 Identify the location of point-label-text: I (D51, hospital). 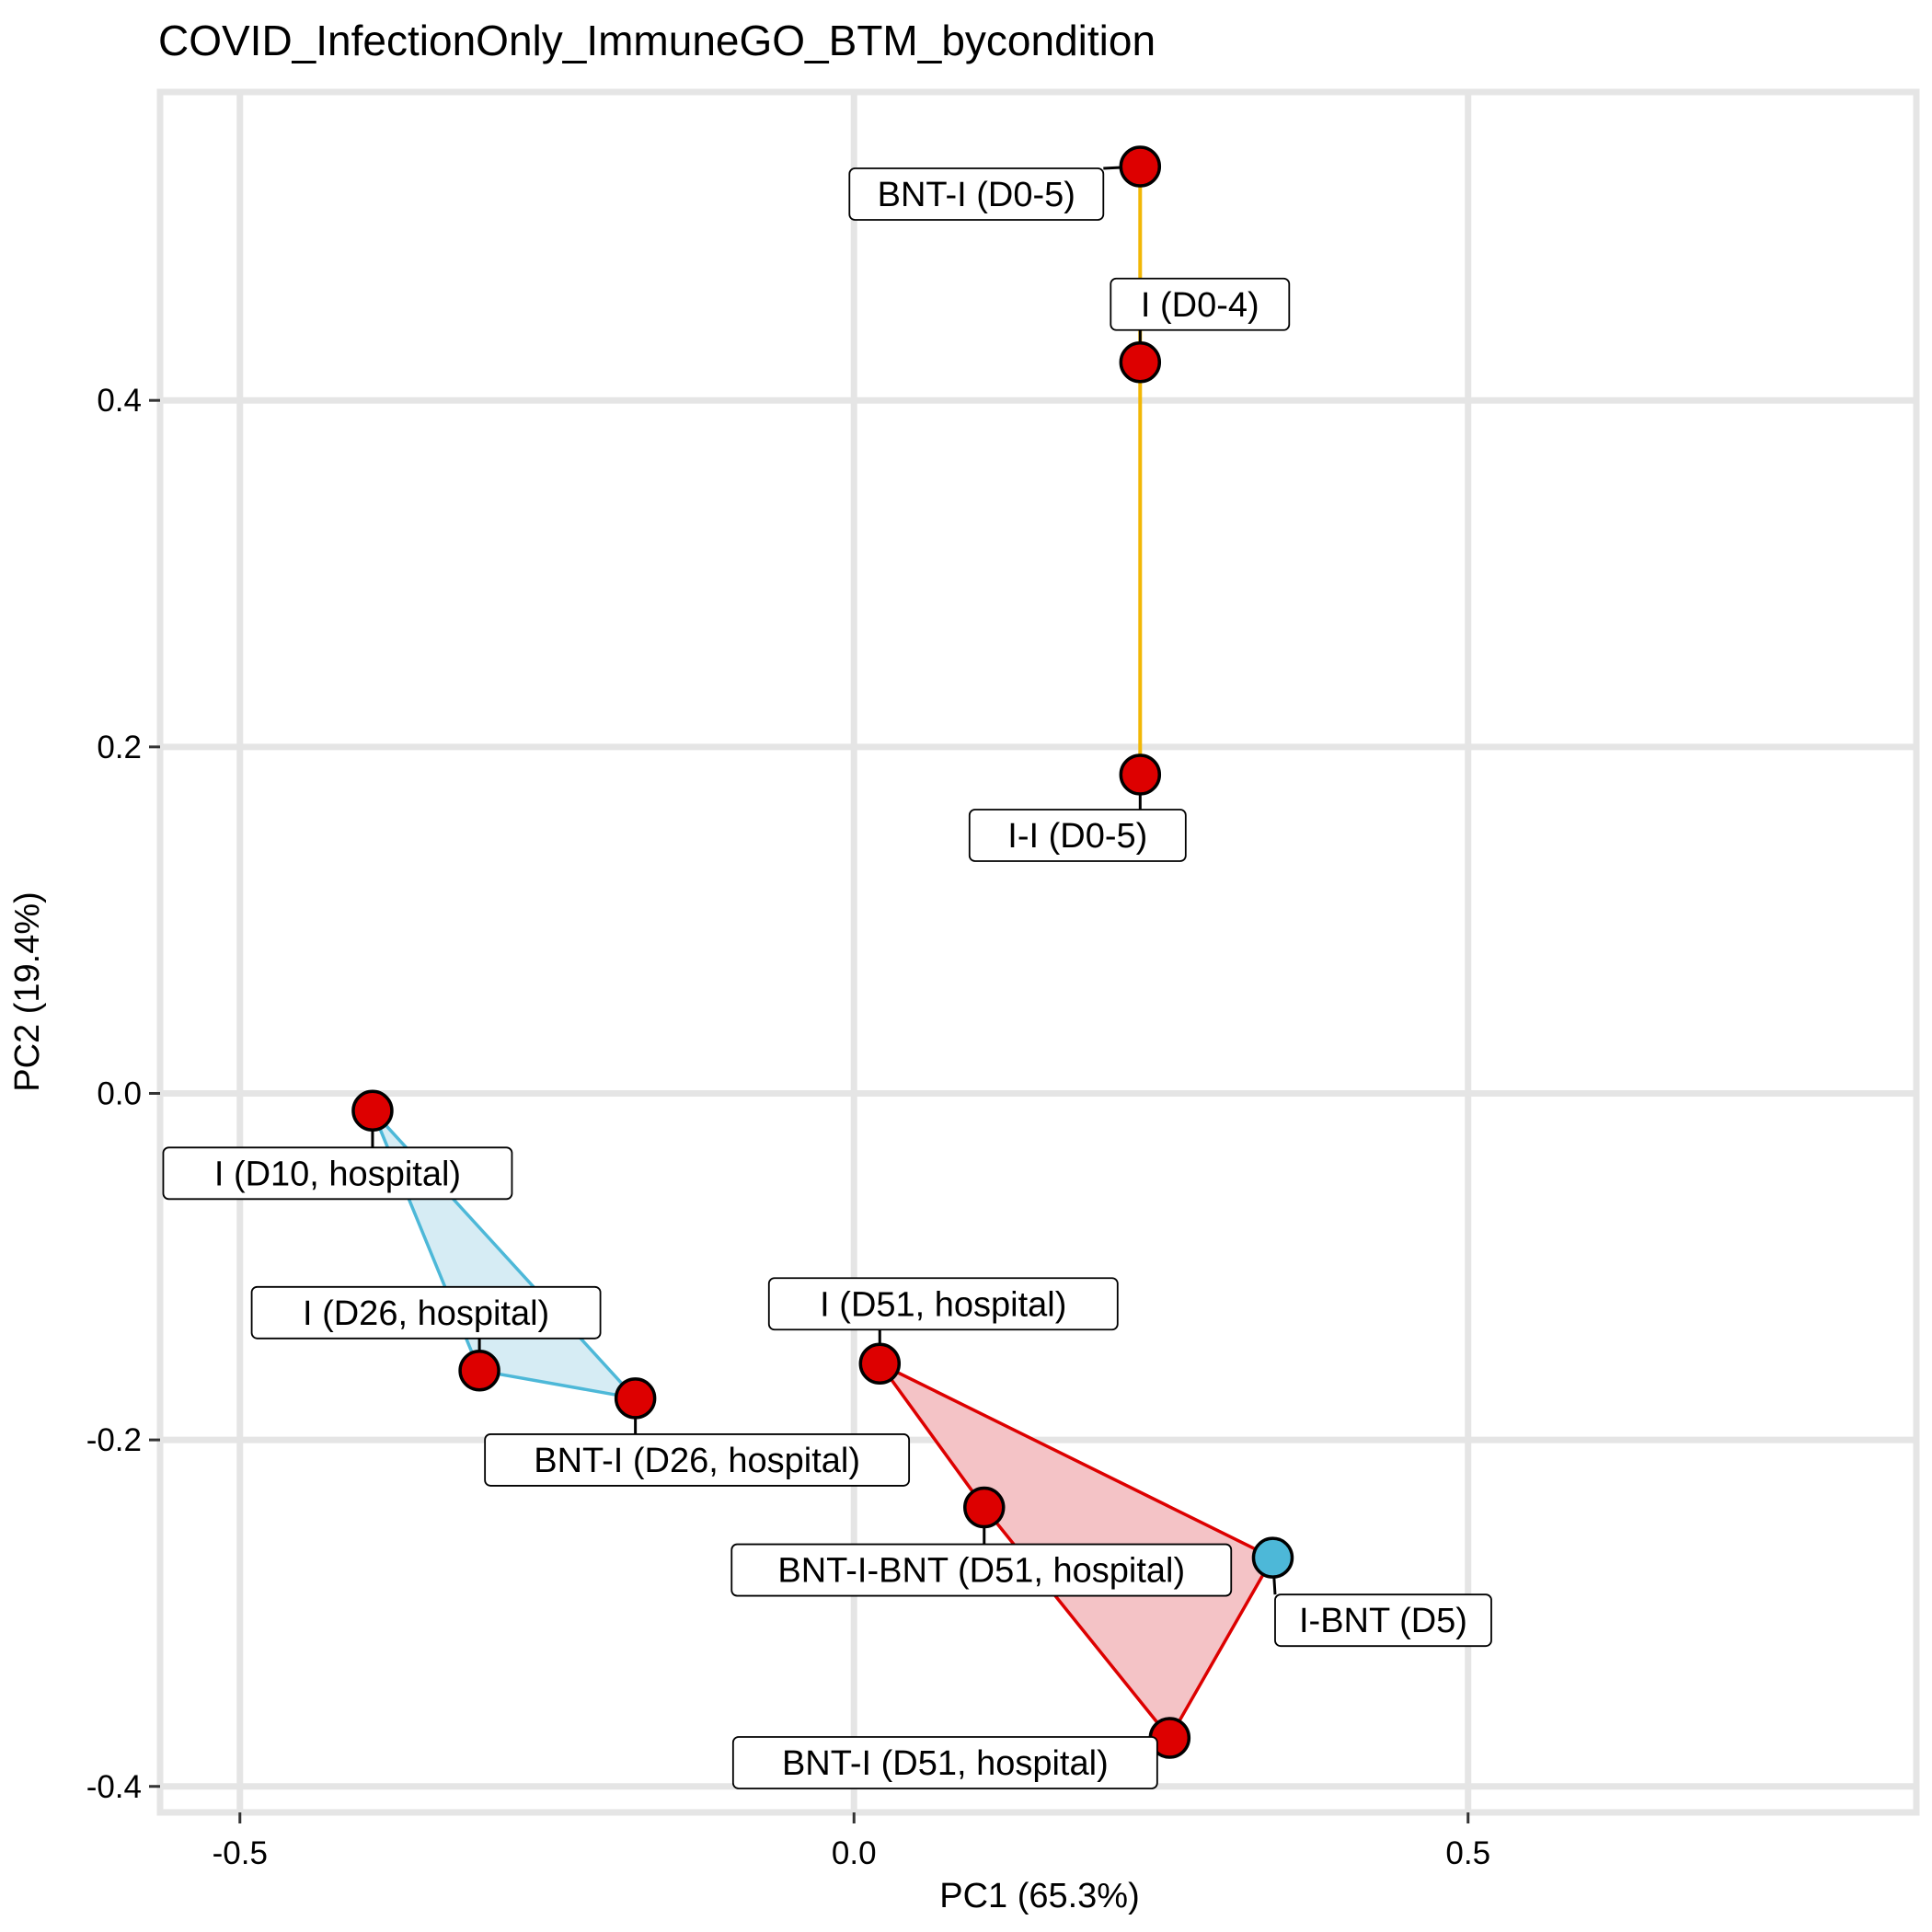
(943, 1304).